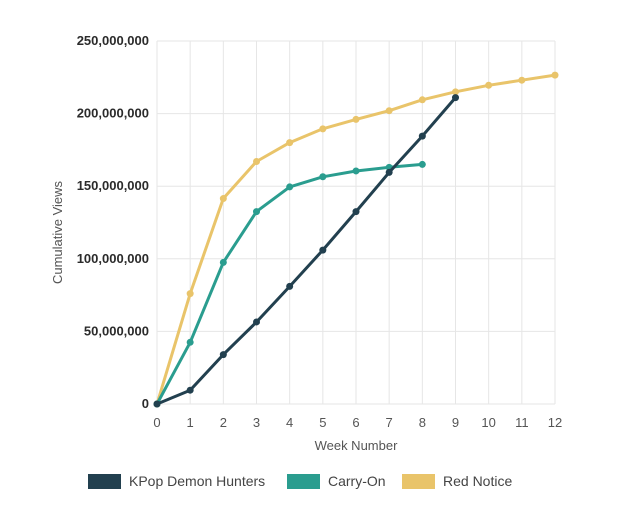  Describe the element at coordinates (357, 445) in the screenshot. I see `x-axis-title: Week Number` at that location.